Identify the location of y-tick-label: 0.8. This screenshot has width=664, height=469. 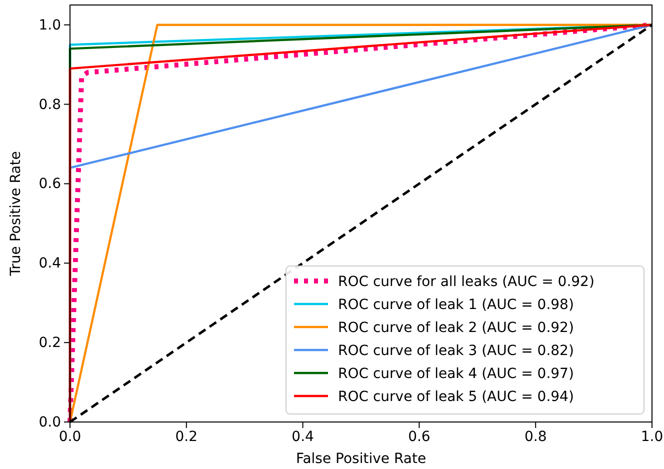
(49, 104).